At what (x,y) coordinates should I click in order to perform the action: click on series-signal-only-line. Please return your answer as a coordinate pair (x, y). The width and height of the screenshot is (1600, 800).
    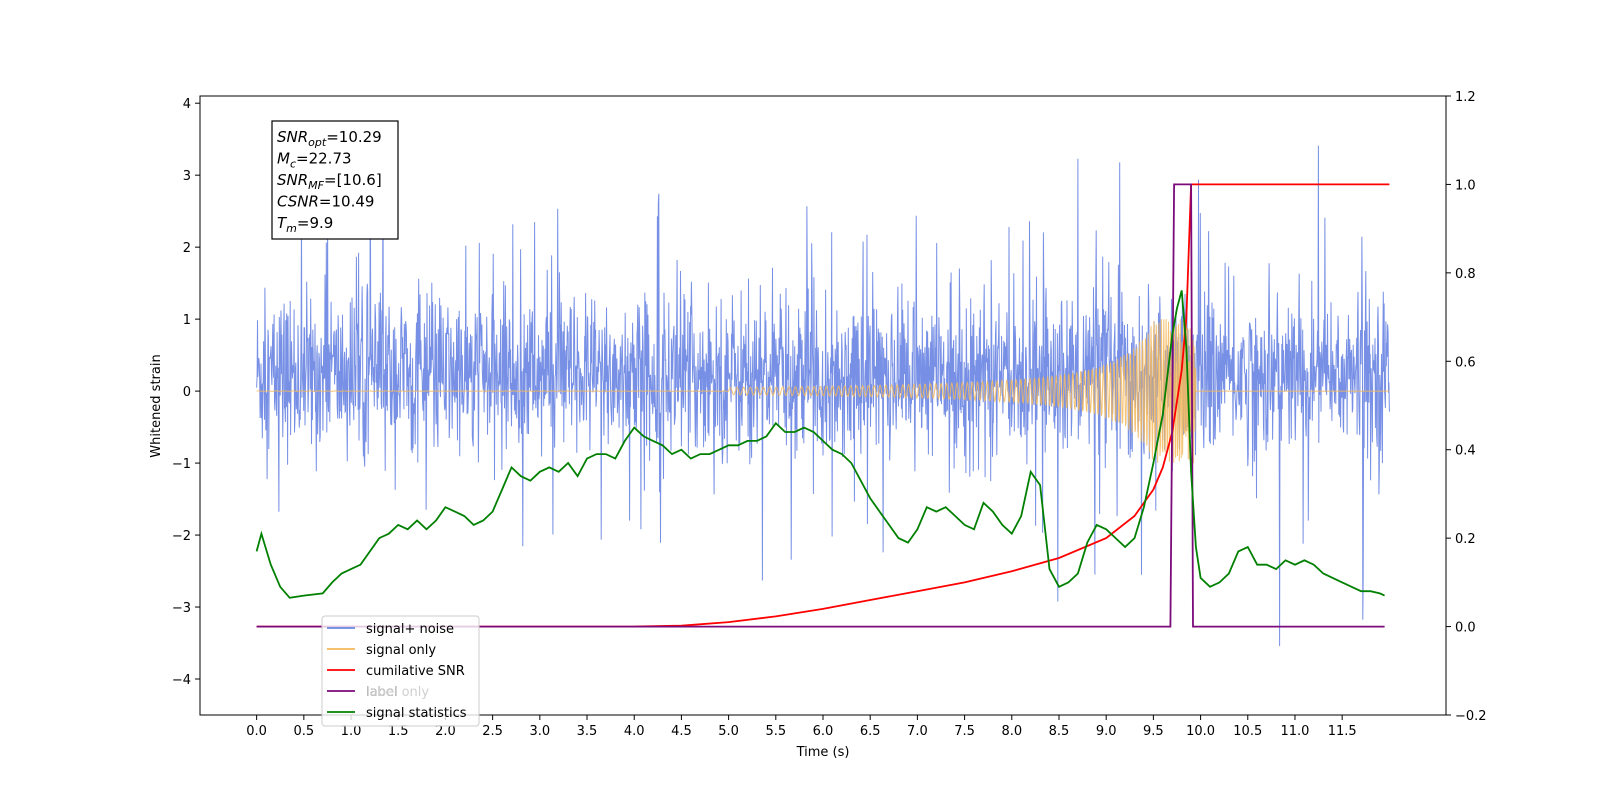
    Looking at the image, I should click on (823, 391).